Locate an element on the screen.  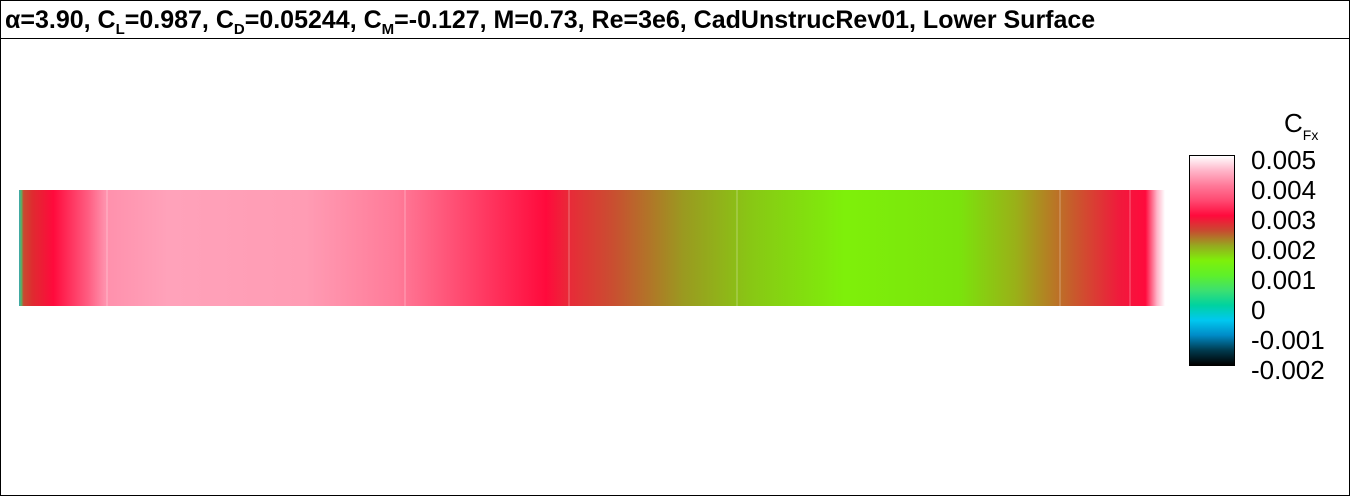
cl-sub: L is located at coordinates (120, 29).